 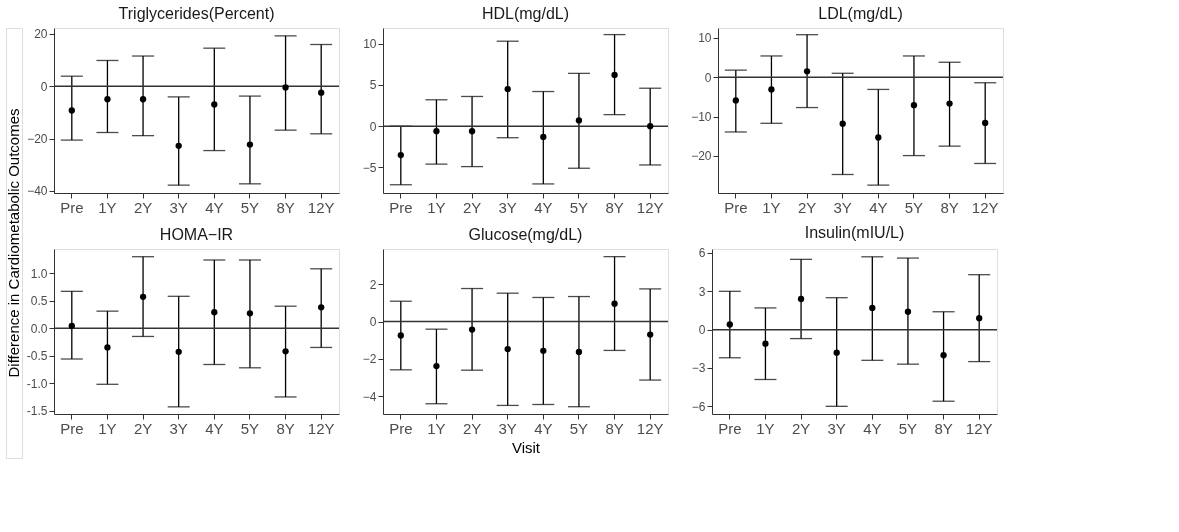 What do you see at coordinates (39, 328) in the screenshot?
I see `y-tick-label: 0.0` at bounding box center [39, 328].